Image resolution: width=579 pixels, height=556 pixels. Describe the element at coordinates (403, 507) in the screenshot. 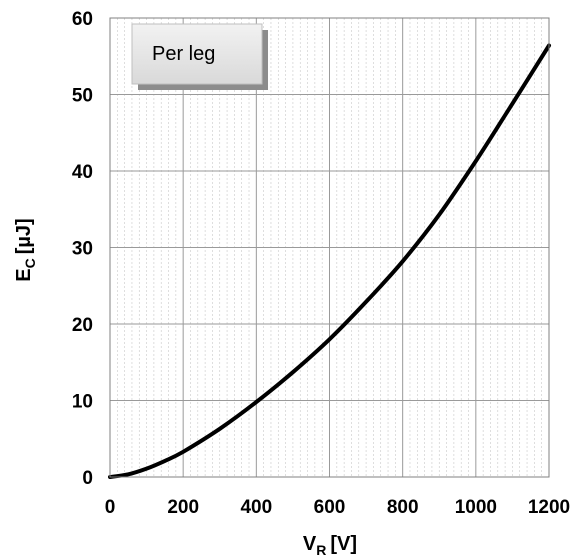

I see `x-tick-label: 800` at that location.